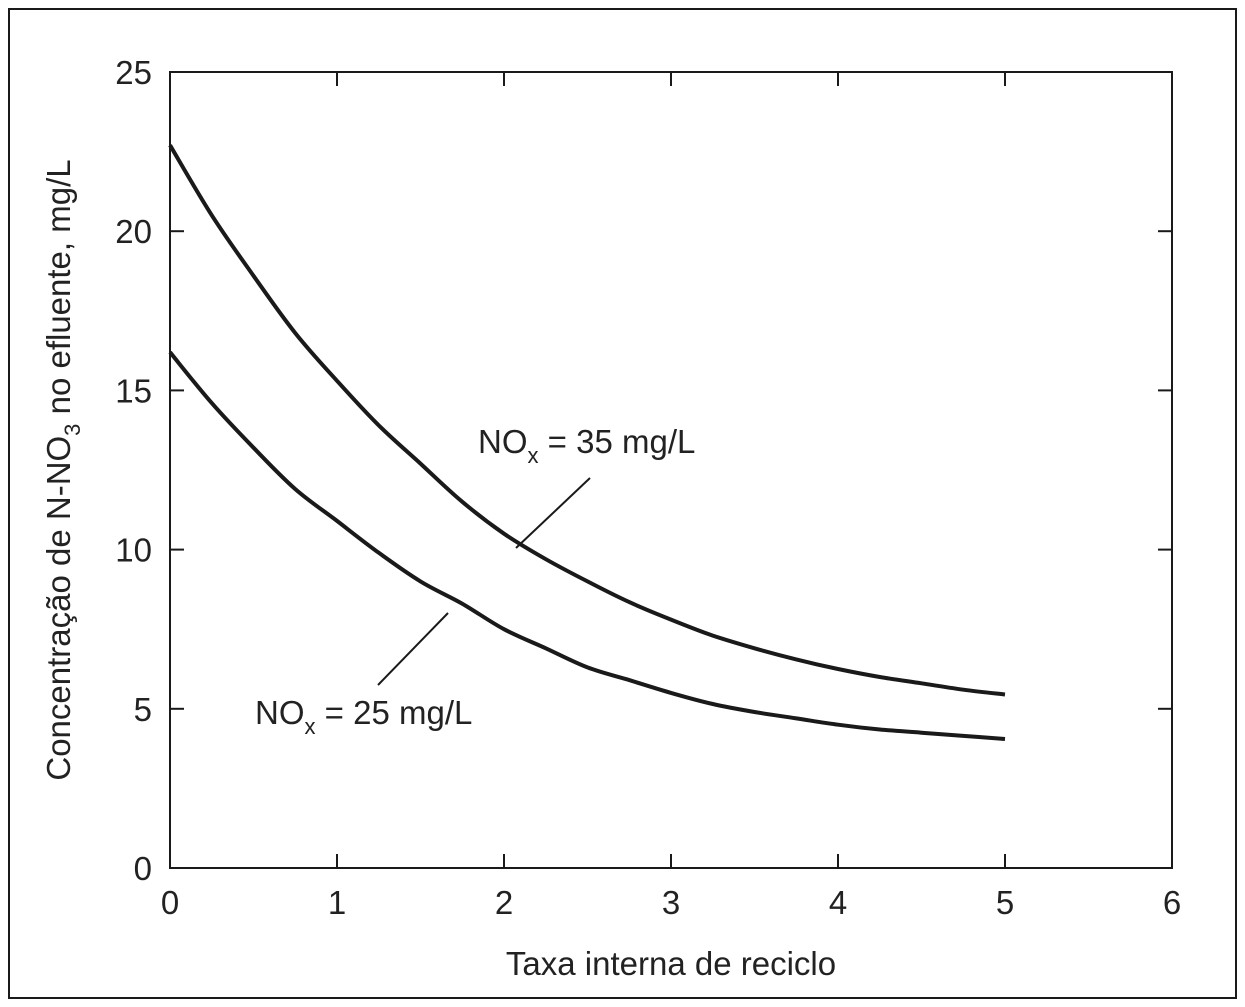 The image size is (1245, 1007). What do you see at coordinates (586, 445) in the screenshot?
I see `annotation-nox-35: NOx = 35 mg/L` at bounding box center [586, 445].